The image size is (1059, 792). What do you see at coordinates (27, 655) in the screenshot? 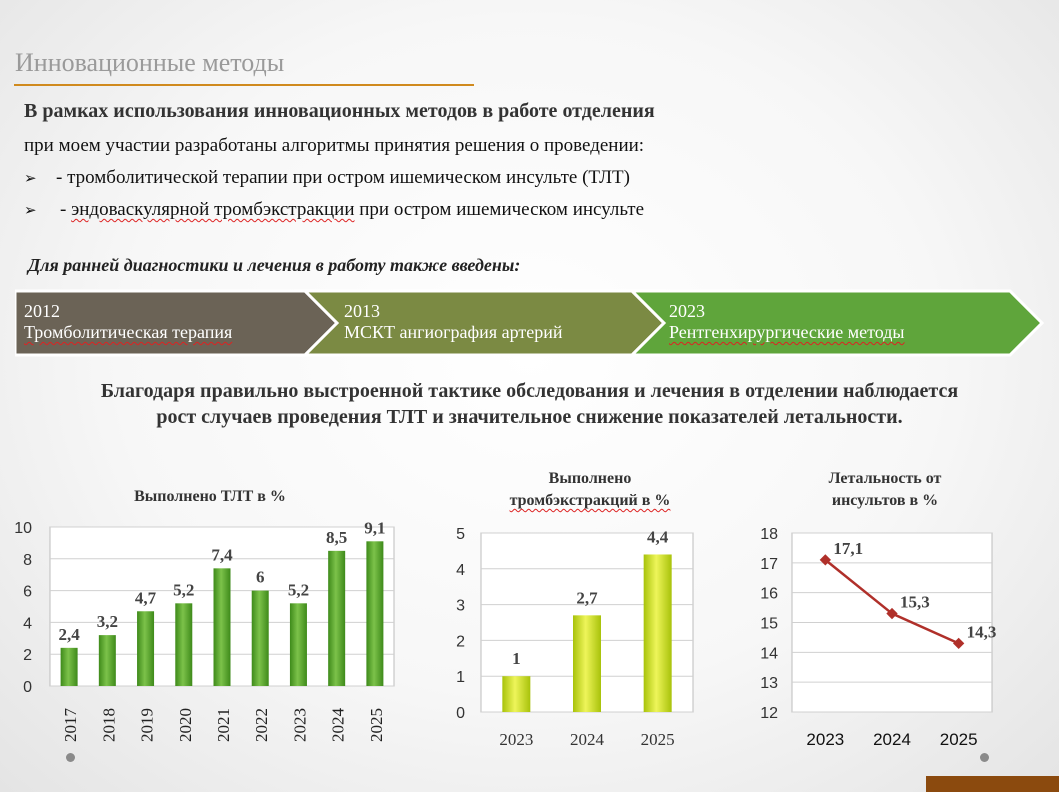
I see `chart1-y-tick-label: 2` at bounding box center [27, 655].